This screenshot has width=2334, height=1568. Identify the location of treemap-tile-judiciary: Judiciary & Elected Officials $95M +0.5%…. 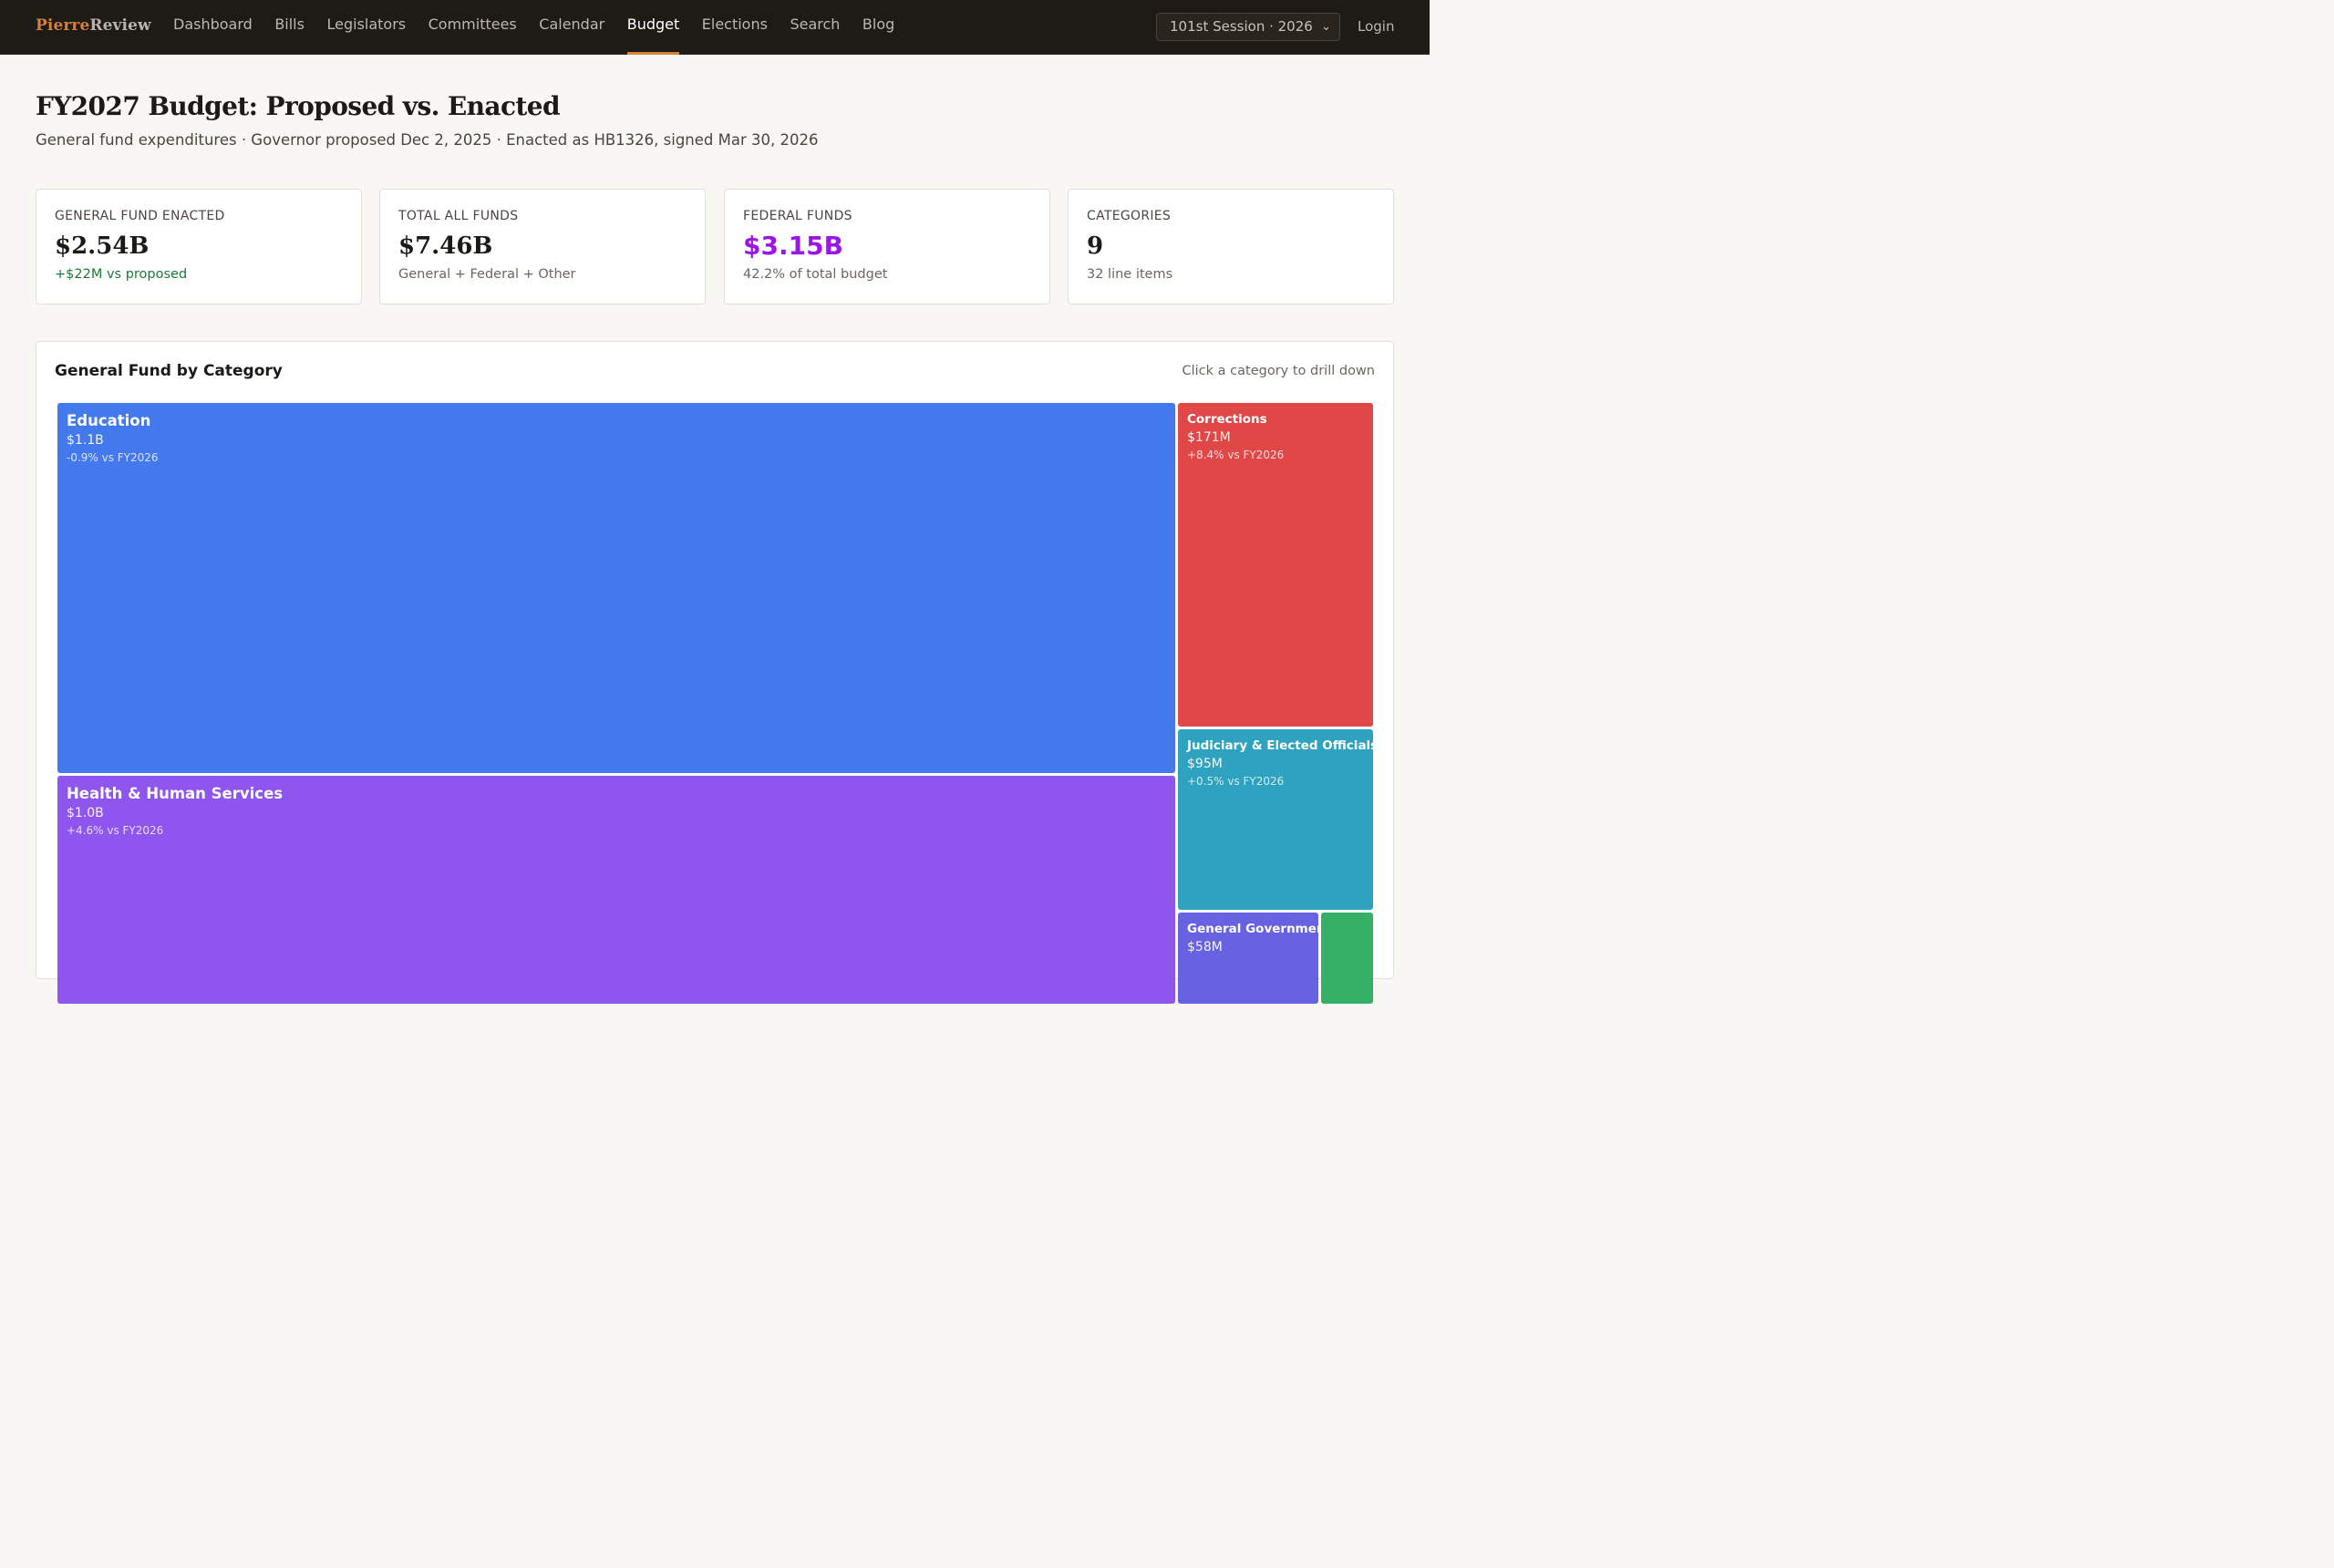
(1275, 819).